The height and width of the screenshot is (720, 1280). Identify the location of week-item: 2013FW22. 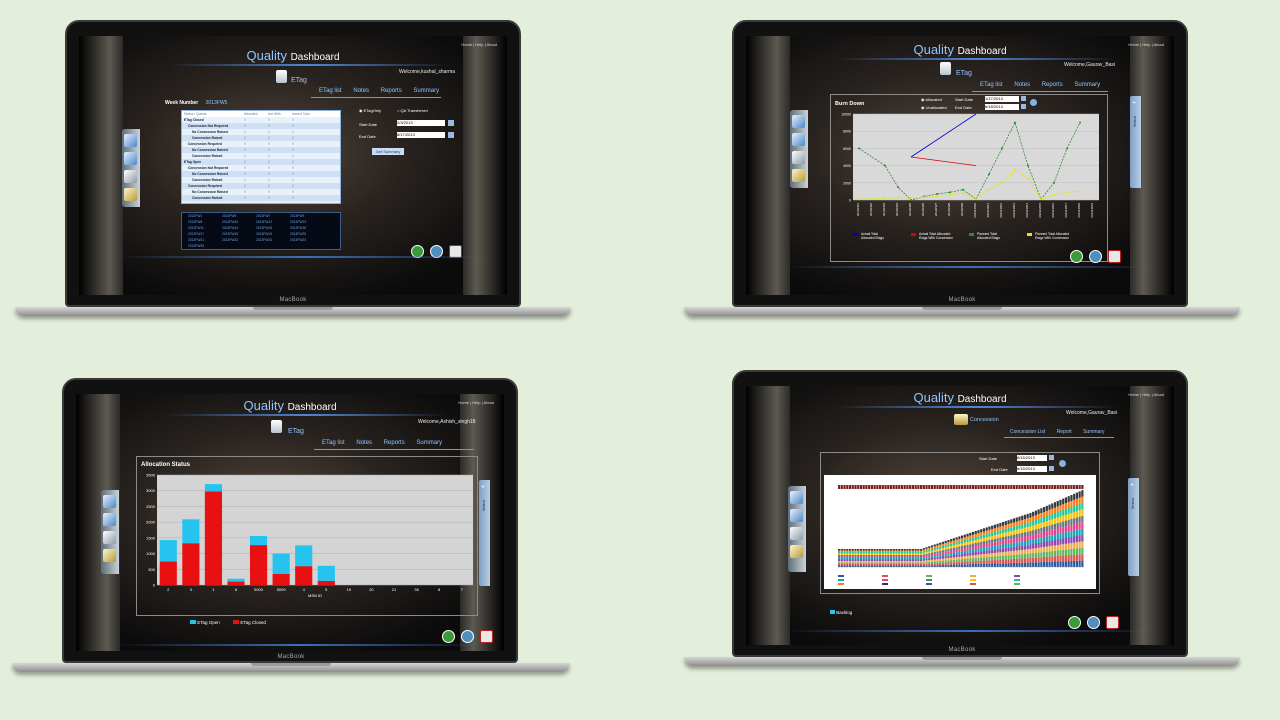
(230, 240).